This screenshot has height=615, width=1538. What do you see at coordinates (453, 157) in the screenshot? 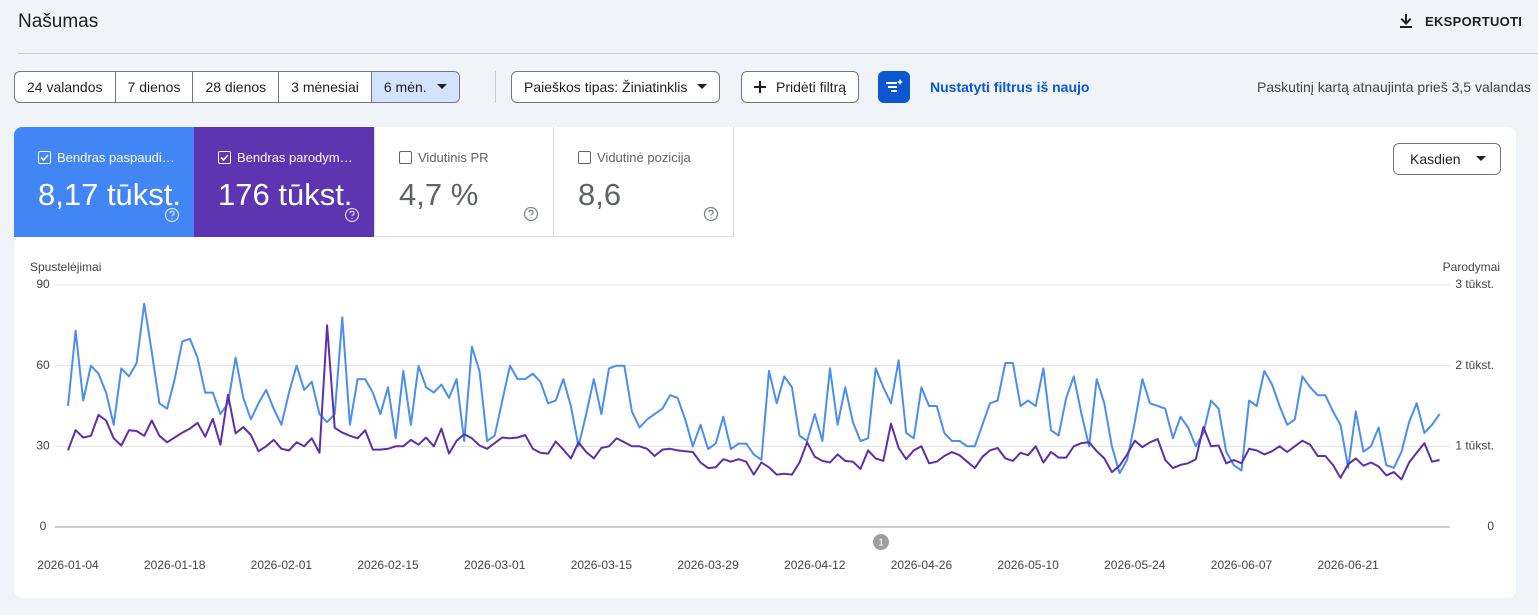
I see `metric-label: Vidutinis PR` at bounding box center [453, 157].